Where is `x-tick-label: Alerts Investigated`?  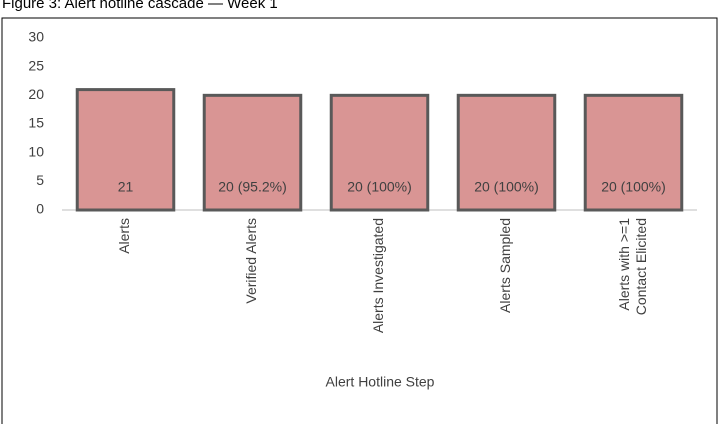
x-tick-label: Alerts Investigated is located at coordinates (378, 275).